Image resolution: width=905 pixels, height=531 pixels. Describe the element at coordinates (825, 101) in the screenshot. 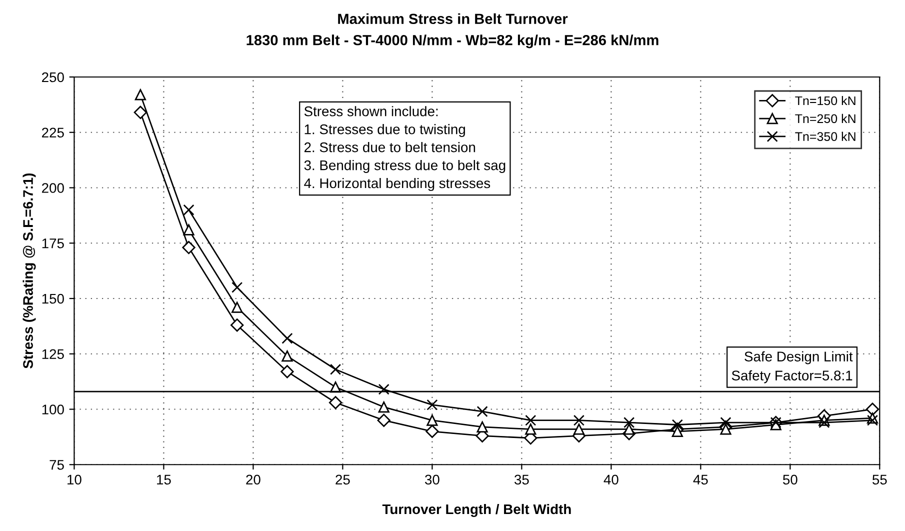

I see `legend-label: Tn=150 kN` at that location.